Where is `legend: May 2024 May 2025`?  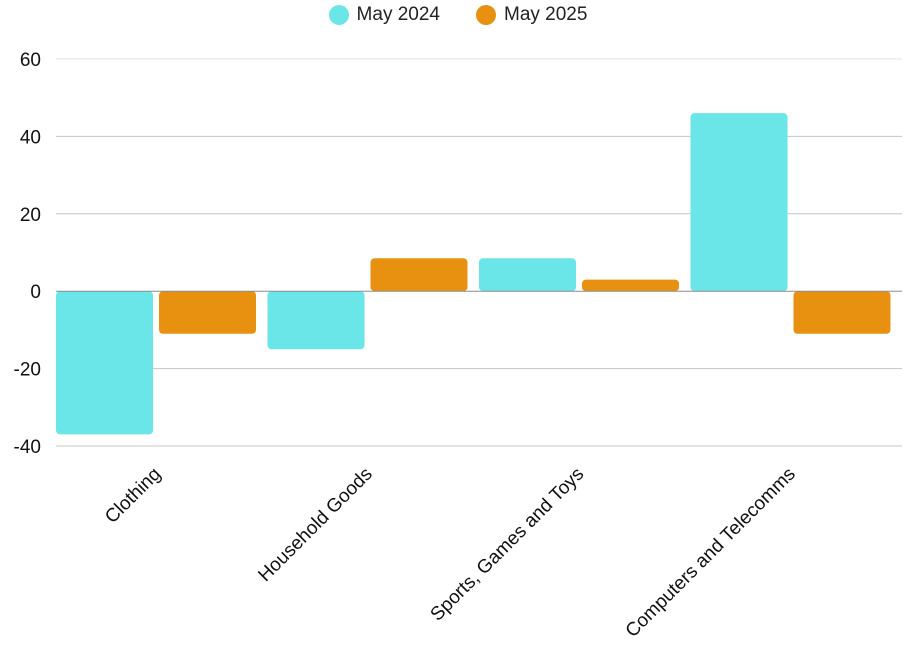 legend: May 2024 May 2025 is located at coordinates (458, 15).